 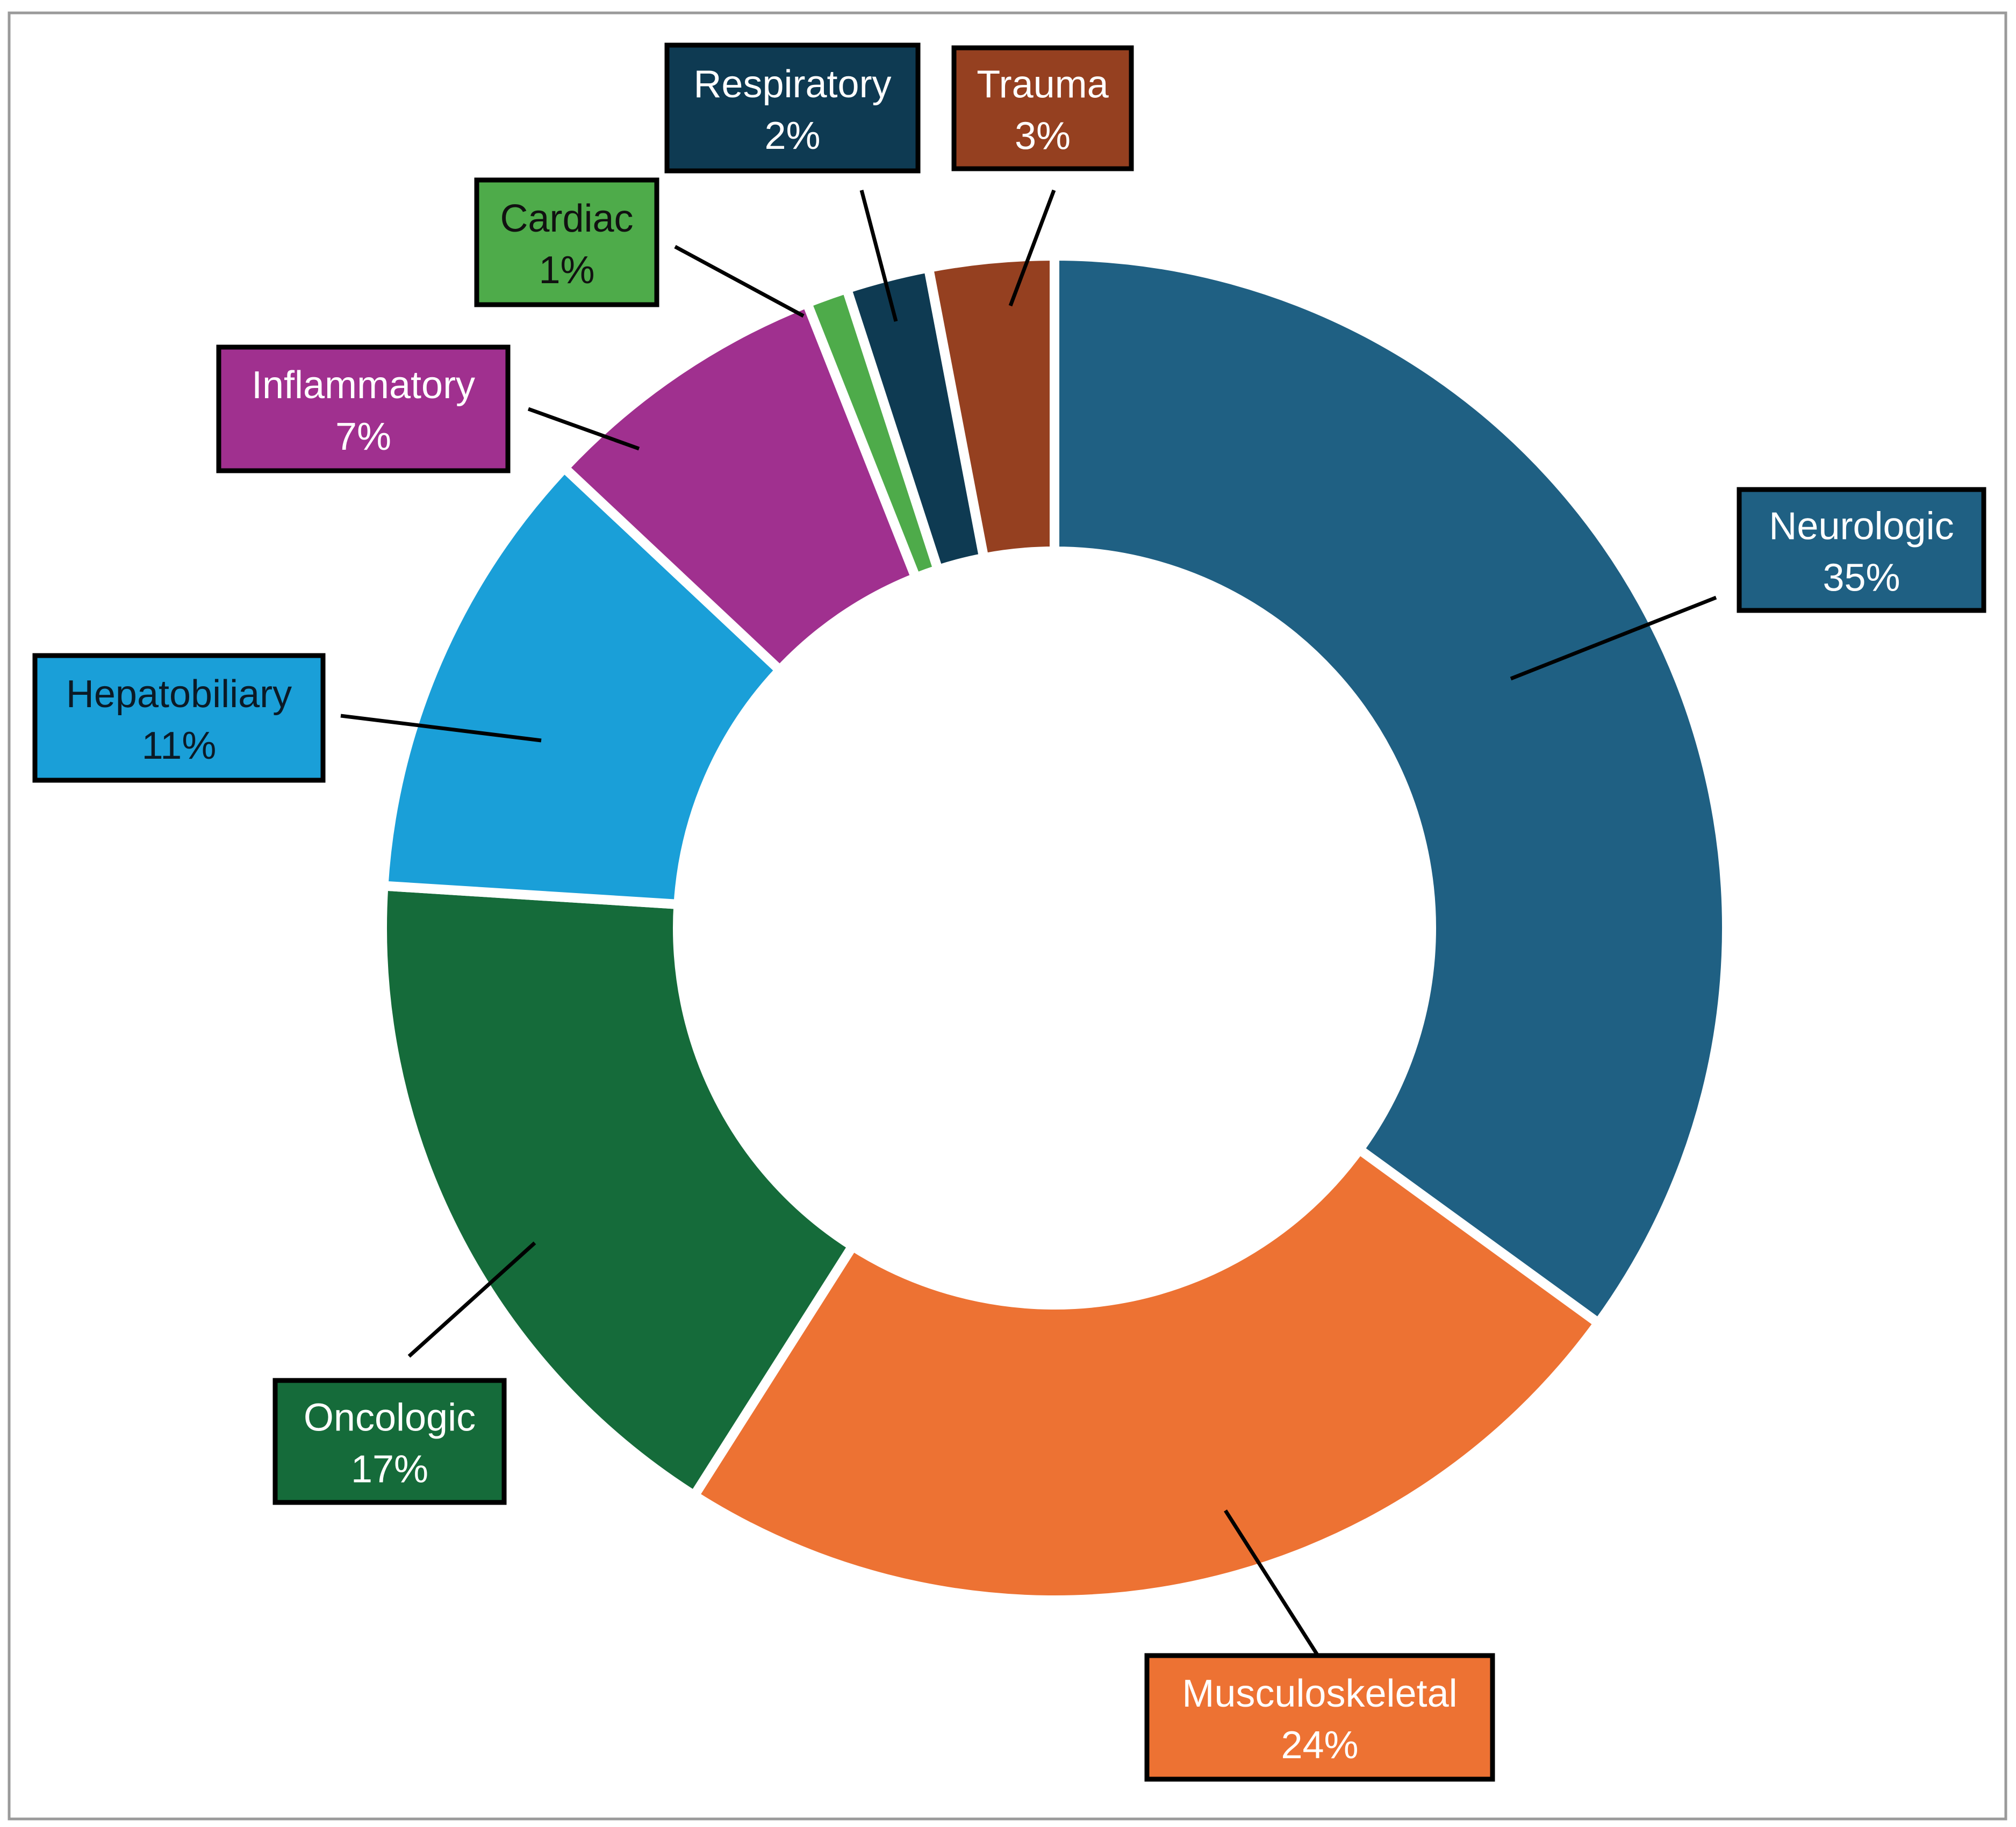 I want to click on label-category: Musculoskeletal, so click(x=1319, y=1693).